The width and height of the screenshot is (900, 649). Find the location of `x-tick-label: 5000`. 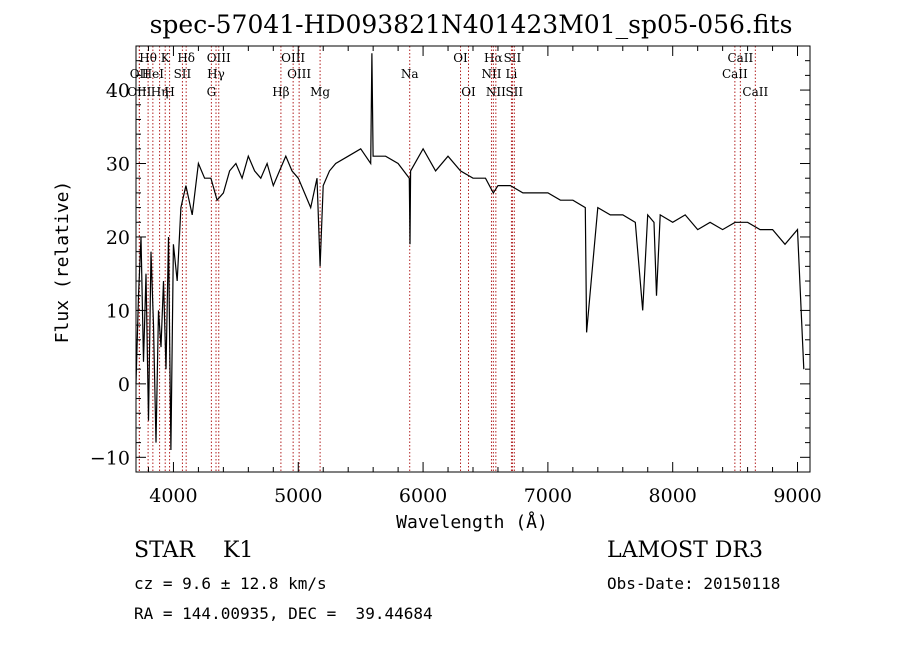

x-tick-label: 5000 is located at coordinates (298, 496).